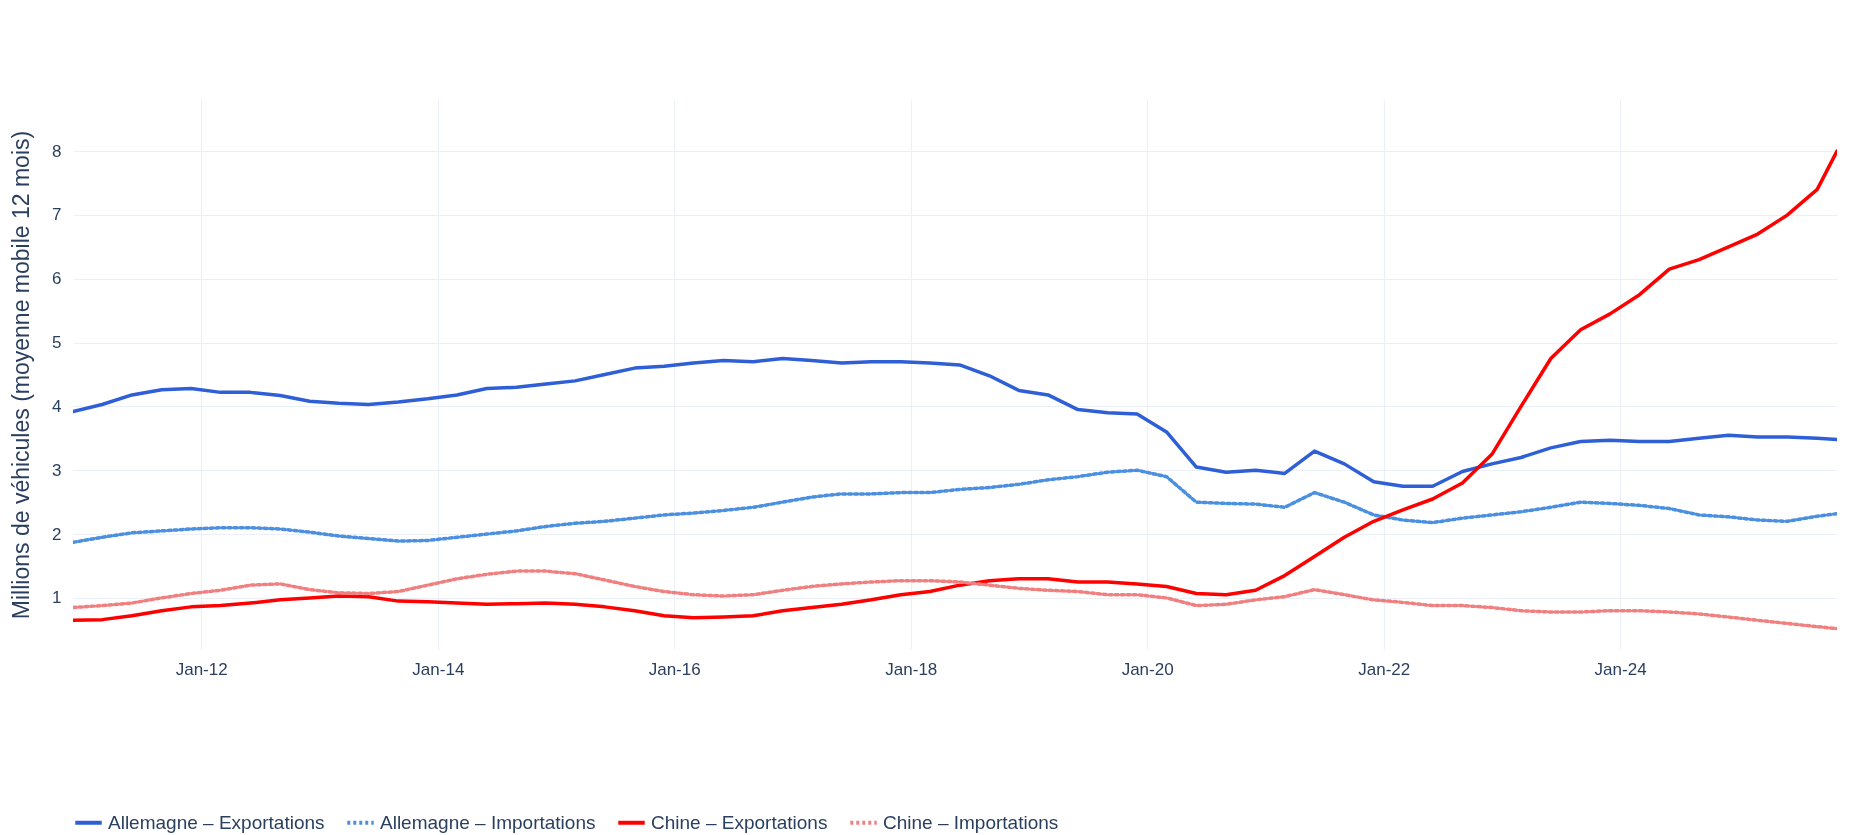 This screenshot has height=835, width=1859. What do you see at coordinates (57, 215) in the screenshot?
I see `y-tick-label: 7` at bounding box center [57, 215].